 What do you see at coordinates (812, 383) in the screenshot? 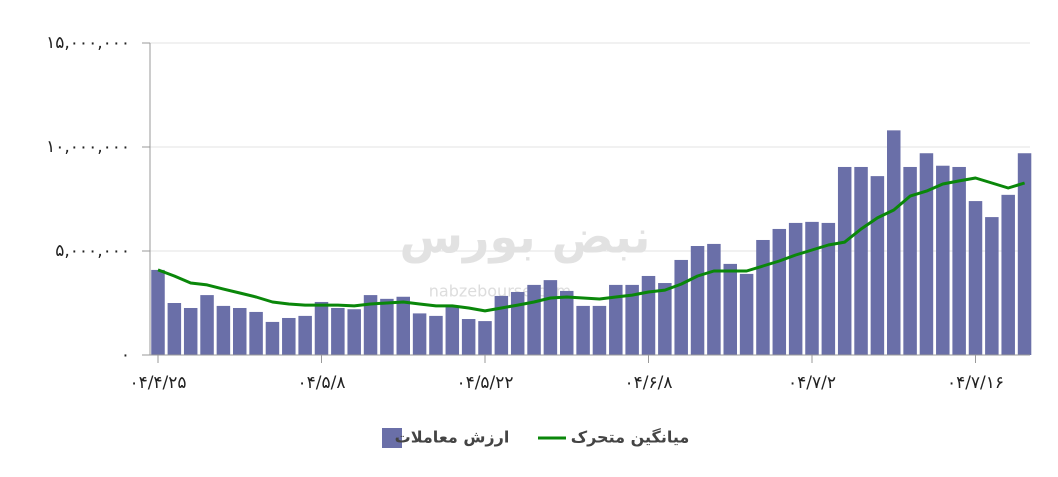
I see `x-tick-label: ۰۴/۷/۲` at bounding box center [812, 383].